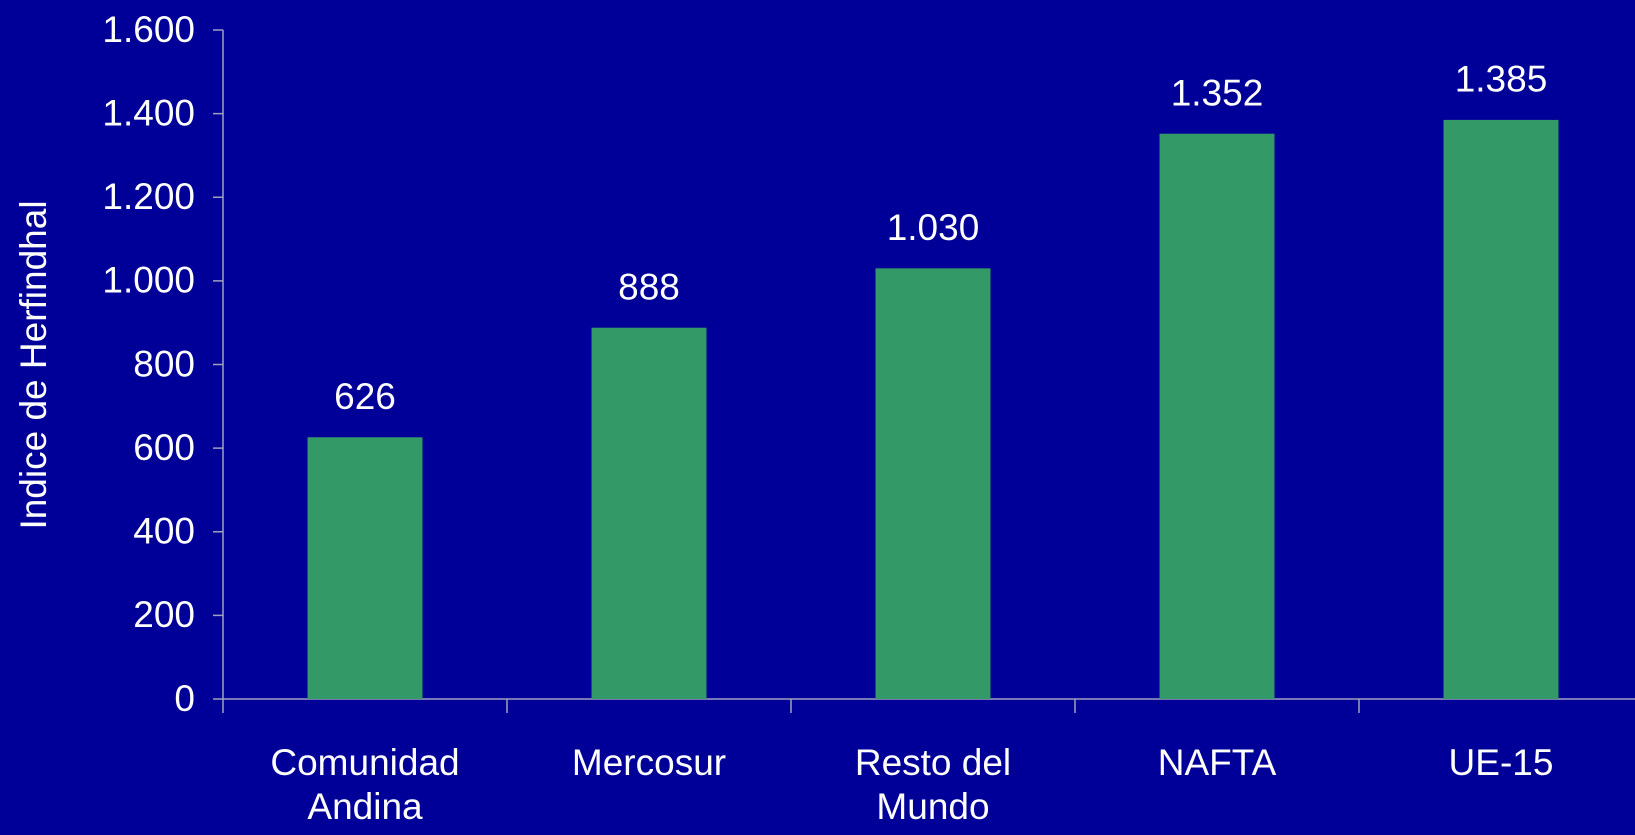 The height and width of the screenshot is (835, 1635). I want to click on value-label: 1.030, so click(933, 227).